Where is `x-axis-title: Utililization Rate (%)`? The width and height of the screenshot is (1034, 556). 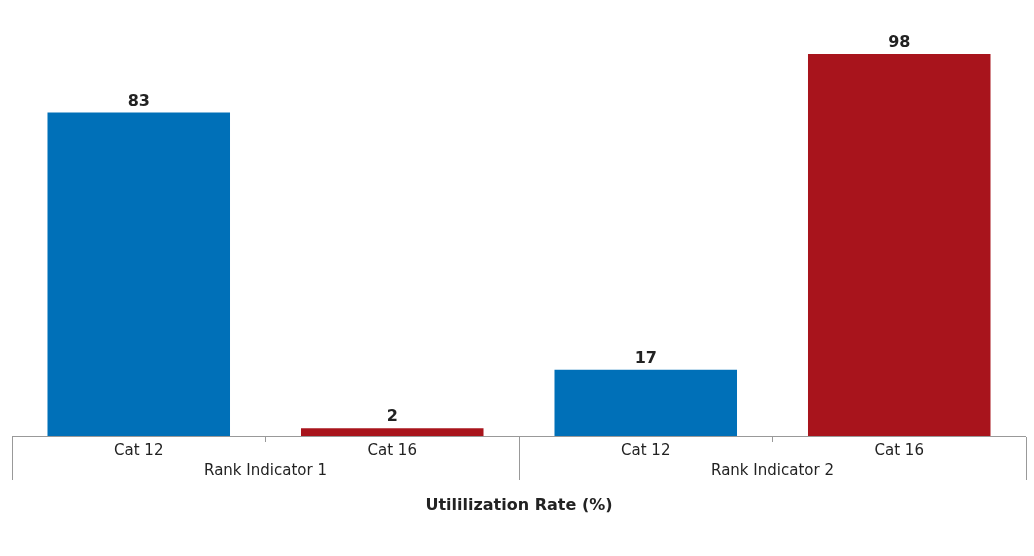 x-axis-title: Utililization Rate (%) is located at coordinates (519, 504).